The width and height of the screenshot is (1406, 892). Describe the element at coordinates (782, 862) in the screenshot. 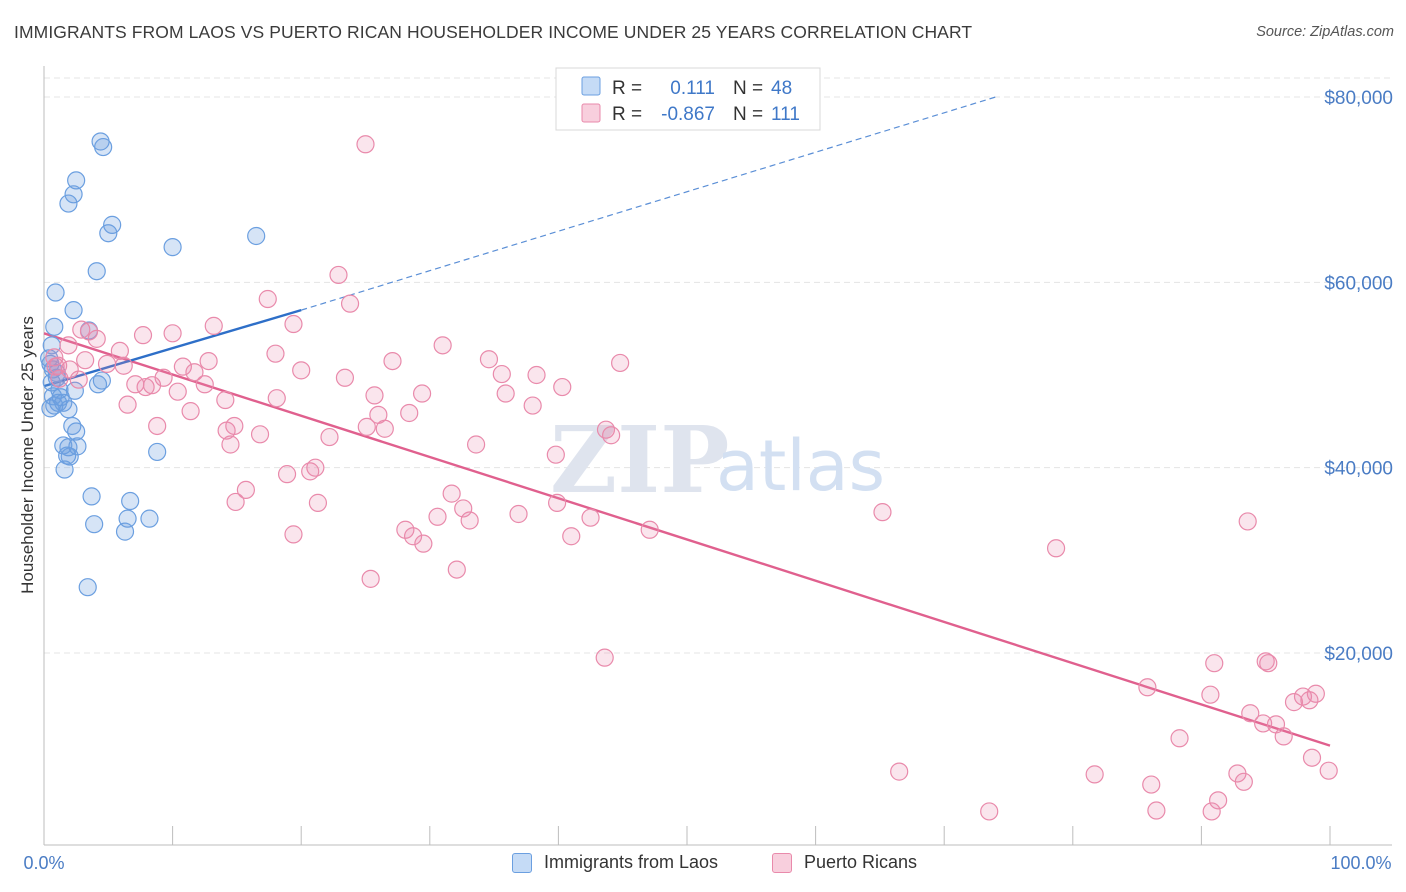

I see `legend-swatch-puerto-bottom` at that location.